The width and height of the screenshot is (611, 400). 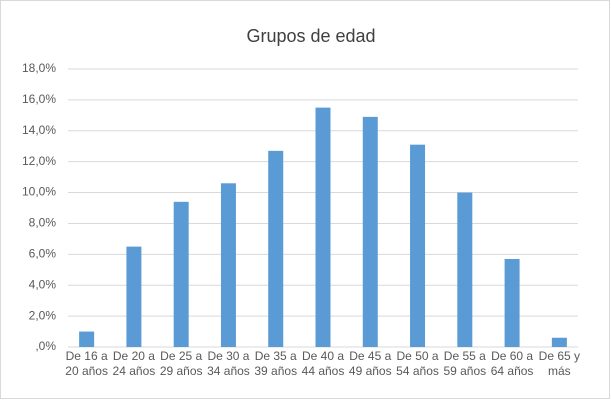 I want to click on x-tick-label: De 45 a 49 años, so click(x=370, y=363).